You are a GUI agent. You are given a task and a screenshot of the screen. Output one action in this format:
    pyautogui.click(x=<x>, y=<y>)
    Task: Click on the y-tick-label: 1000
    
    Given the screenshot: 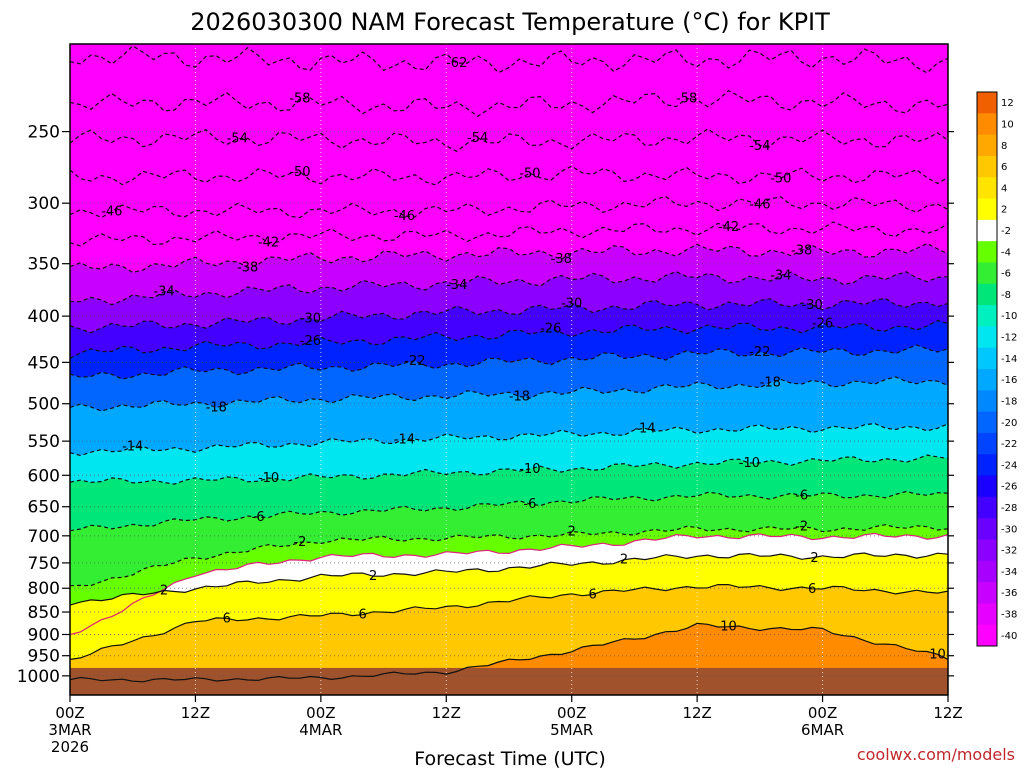 What is the action you would take?
    pyautogui.click(x=38, y=677)
    